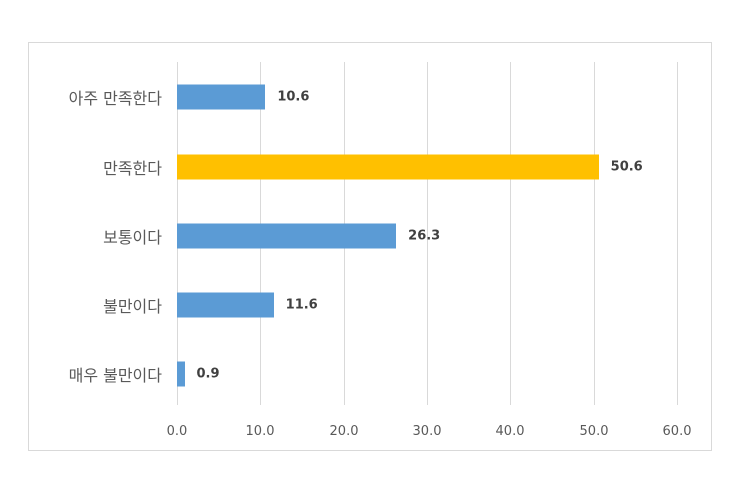  Describe the element at coordinates (424, 236) in the screenshot. I see `value-label: 26.3` at that location.